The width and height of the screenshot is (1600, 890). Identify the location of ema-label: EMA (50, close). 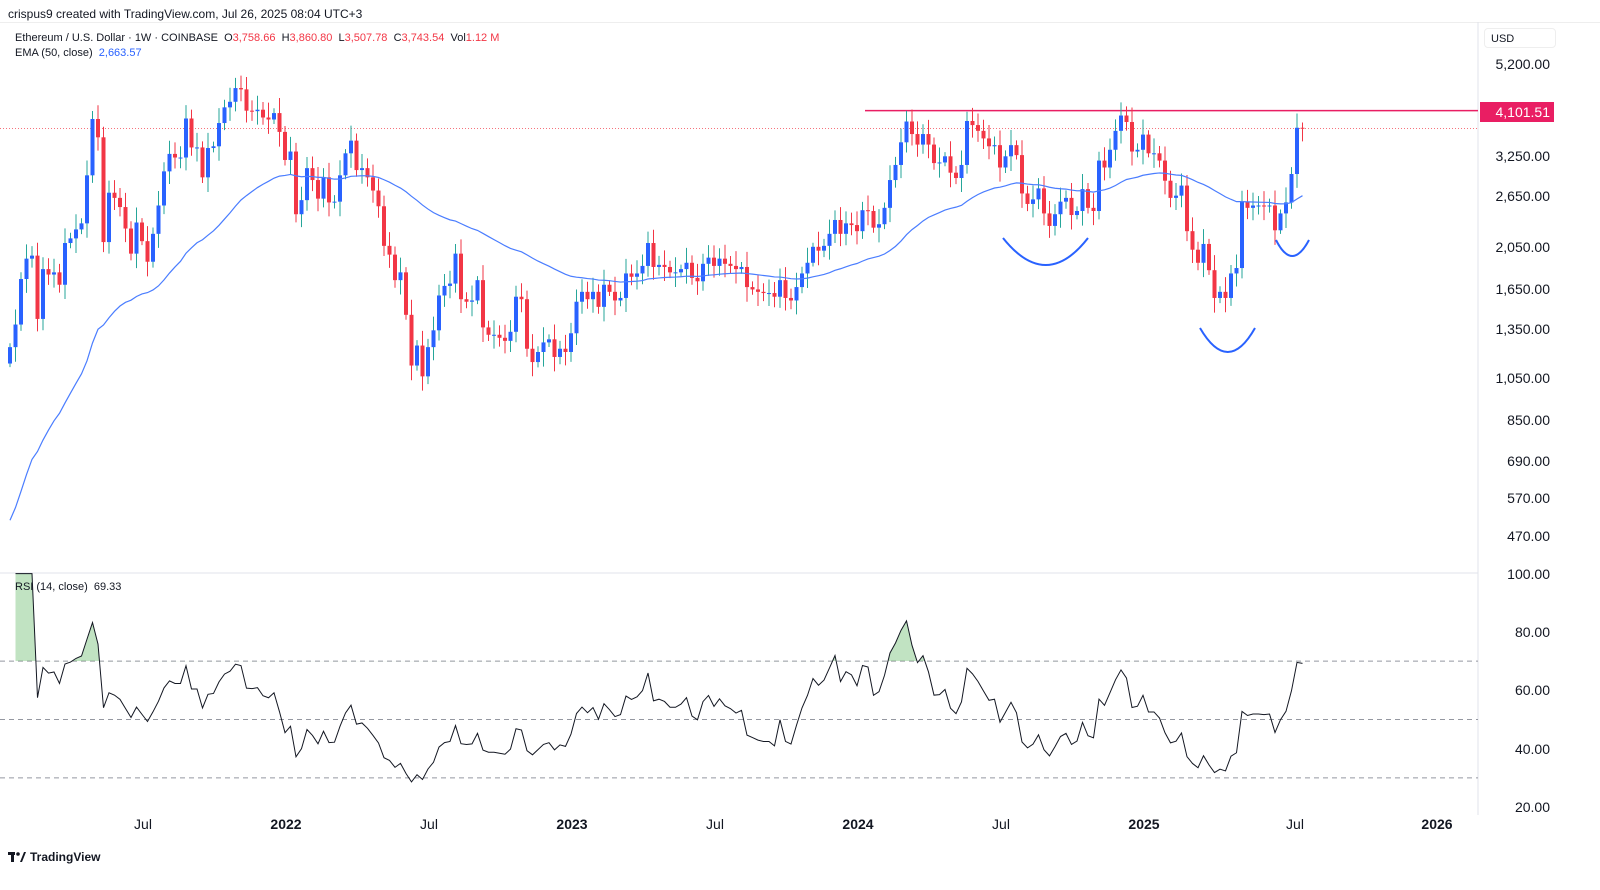
(54, 53).